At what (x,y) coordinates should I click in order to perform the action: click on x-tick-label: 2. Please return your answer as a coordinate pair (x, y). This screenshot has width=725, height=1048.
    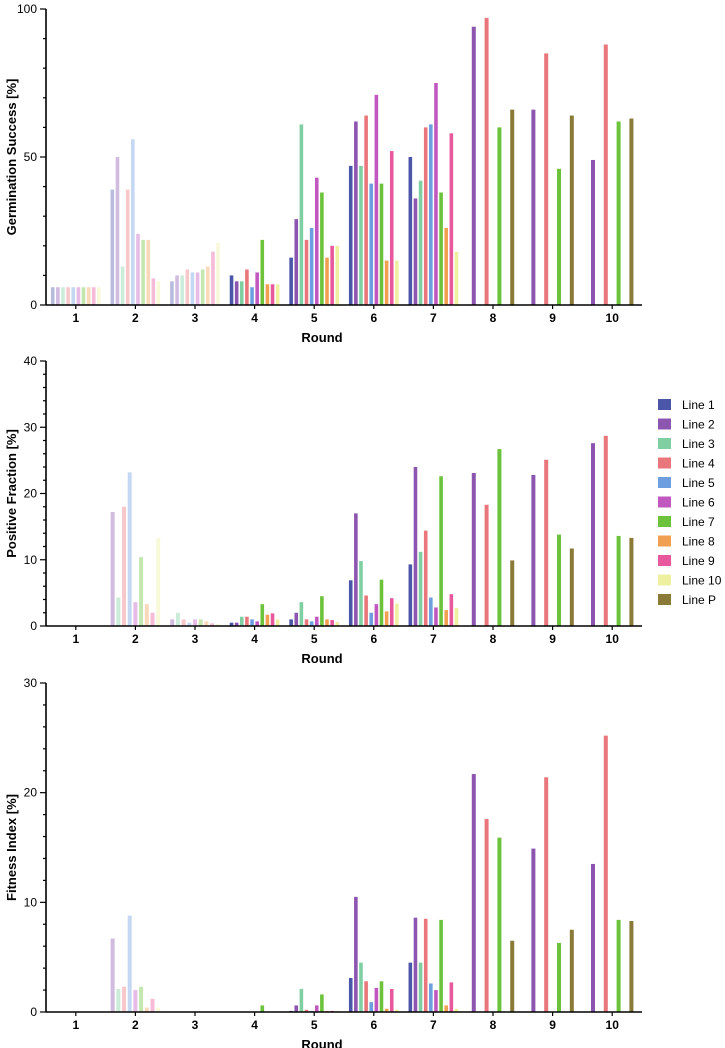
    Looking at the image, I should click on (135, 639).